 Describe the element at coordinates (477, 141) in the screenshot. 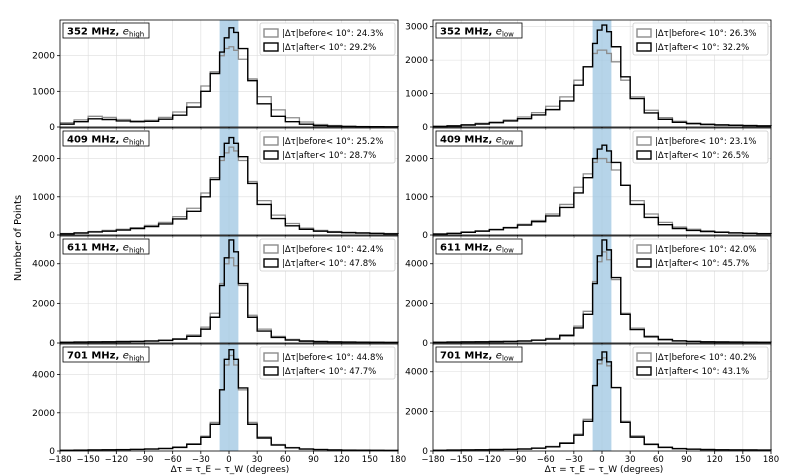

I see `panel-title-text: 409 MHz, elow` at that location.